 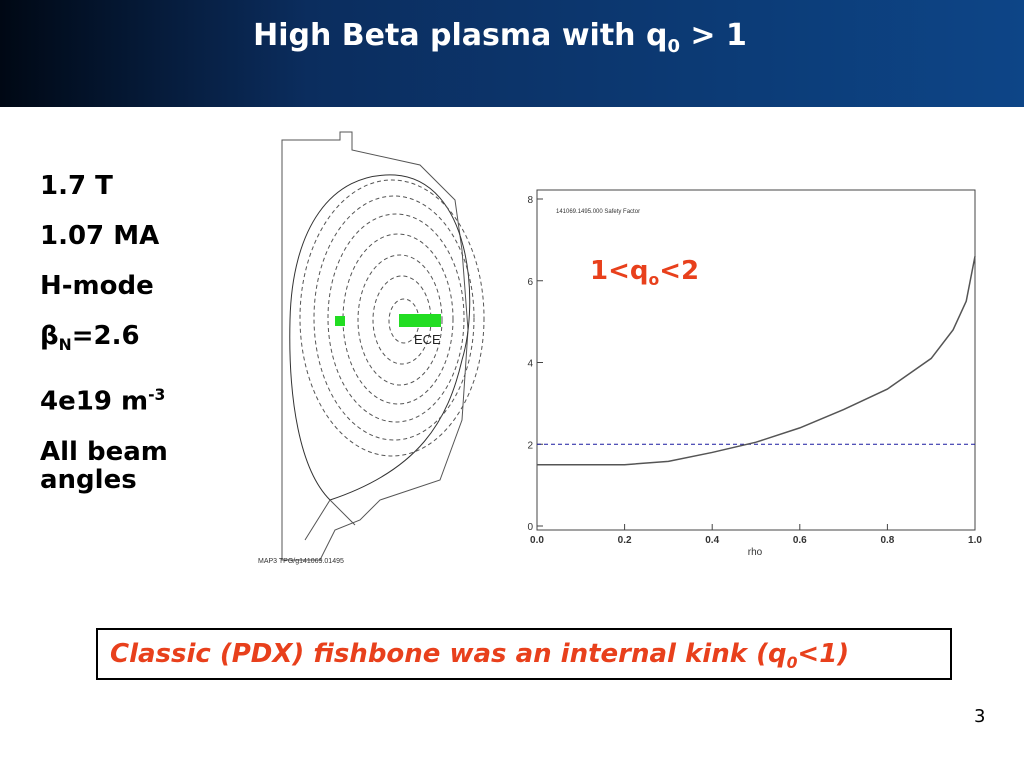 I want to click on y-tick-label: 0, so click(x=530, y=527).